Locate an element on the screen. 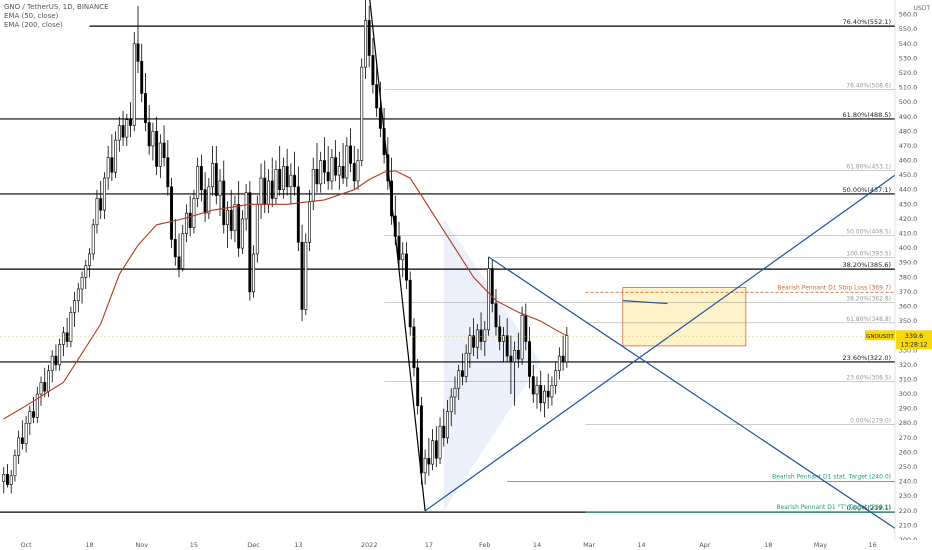 This screenshot has height=550, width=932. annotation-label: Bearish Pennant D1 Stop Loss (369.7) is located at coordinates (834, 287).